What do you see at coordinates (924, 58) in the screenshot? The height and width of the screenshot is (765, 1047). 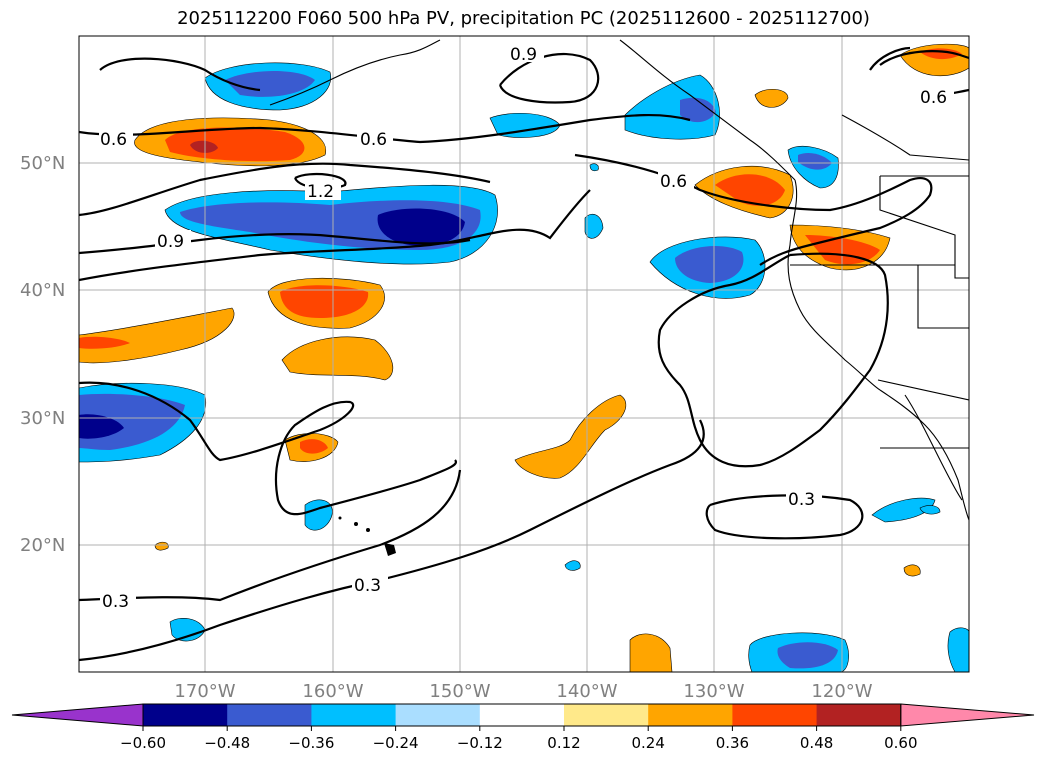 I see `pv-contour-0.6-right` at bounding box center [924, 58].